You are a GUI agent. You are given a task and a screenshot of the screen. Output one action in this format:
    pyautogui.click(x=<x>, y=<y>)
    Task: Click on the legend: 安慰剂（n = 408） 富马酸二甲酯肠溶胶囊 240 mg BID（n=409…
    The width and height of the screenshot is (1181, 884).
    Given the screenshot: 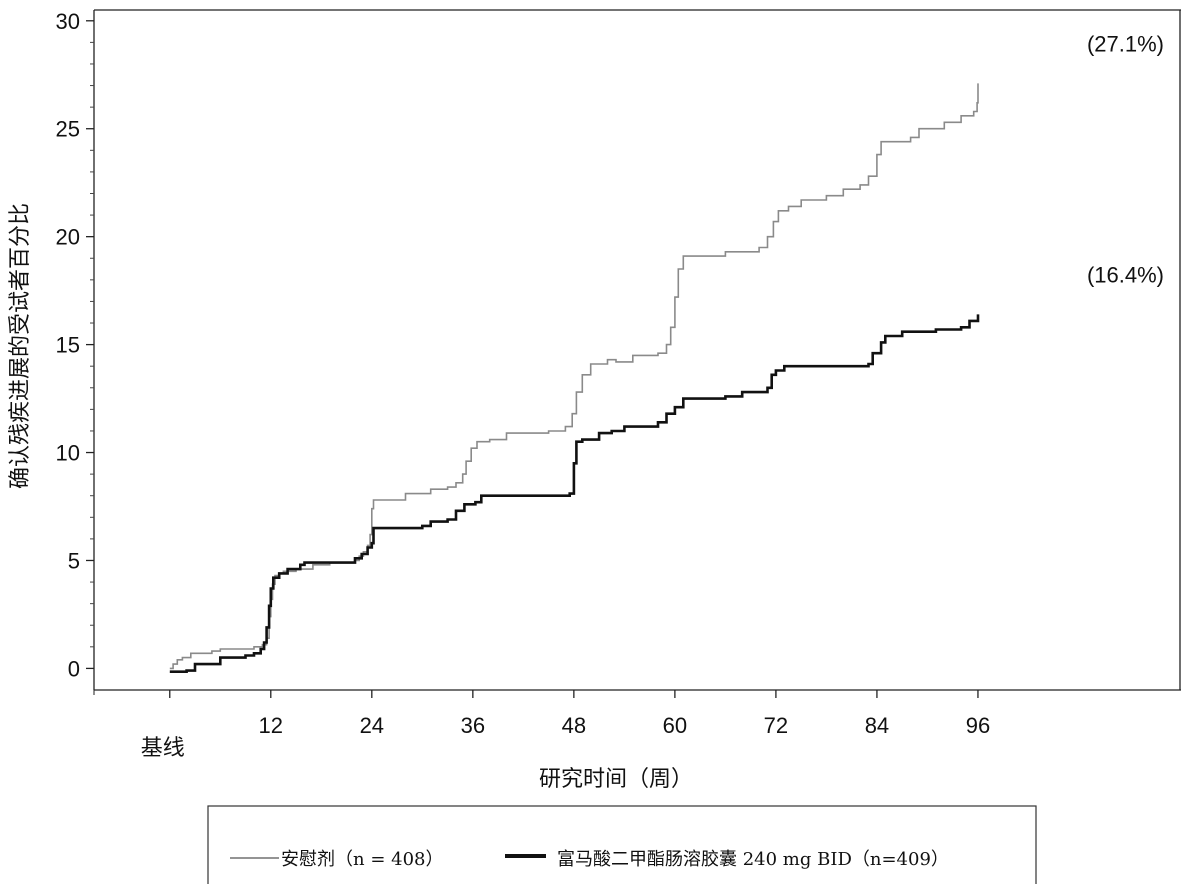 What is the action you would take?
    pyautogui.click(x=622, y=844)
    